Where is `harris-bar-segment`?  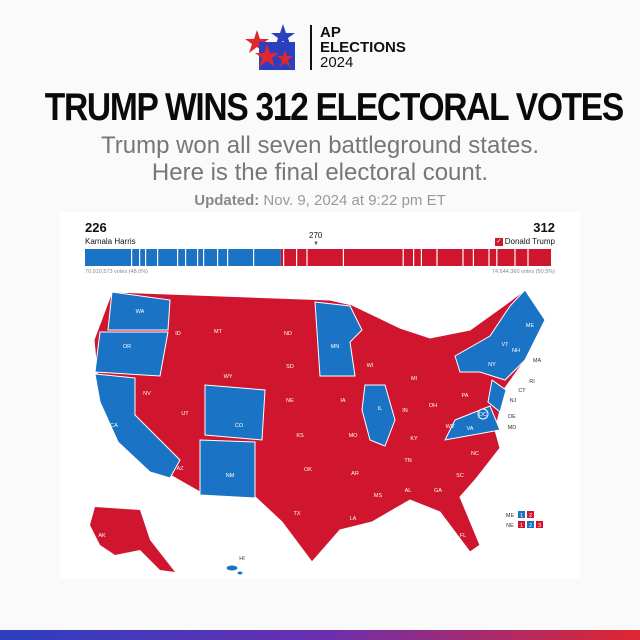 harris-bar-segment is located at coordinates (183, 257).